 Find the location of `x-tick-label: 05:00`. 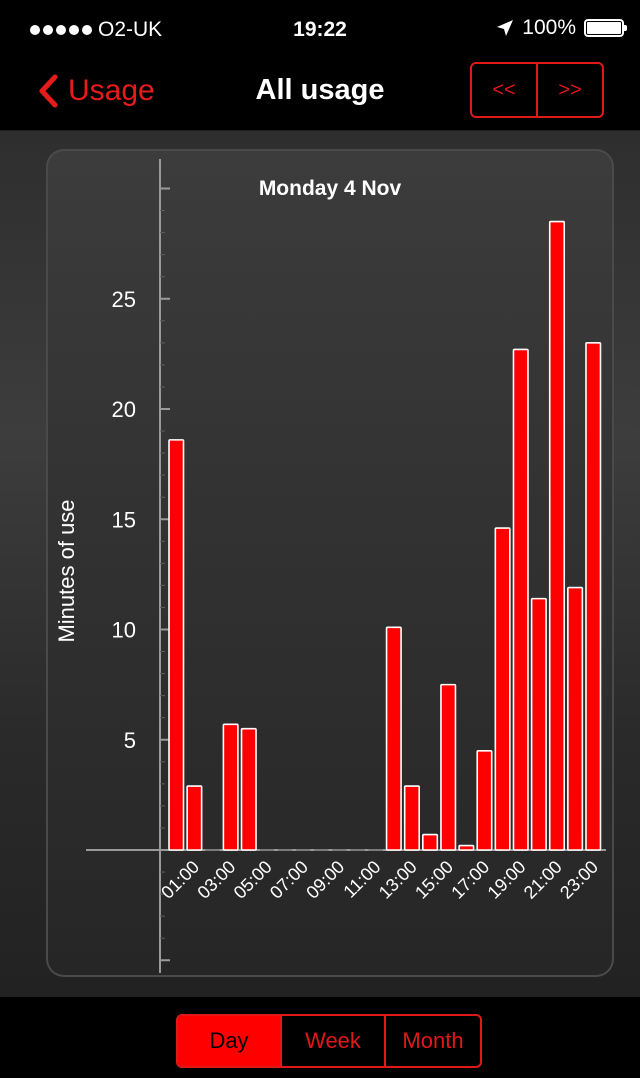

x-tick-label: 05:00 is located at coordinates (253, 880).